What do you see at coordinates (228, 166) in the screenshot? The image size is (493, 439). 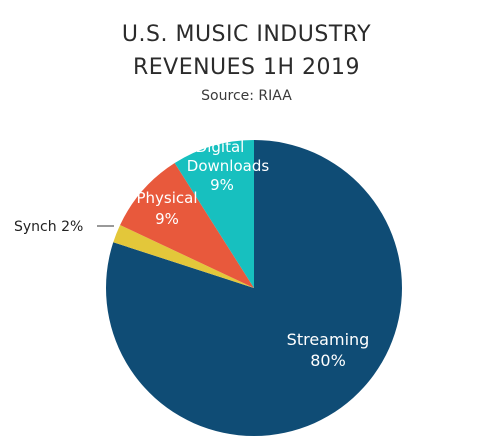 I see `pie-label-digital-downloads-1: Downloads` at bounding box center [228, 166].